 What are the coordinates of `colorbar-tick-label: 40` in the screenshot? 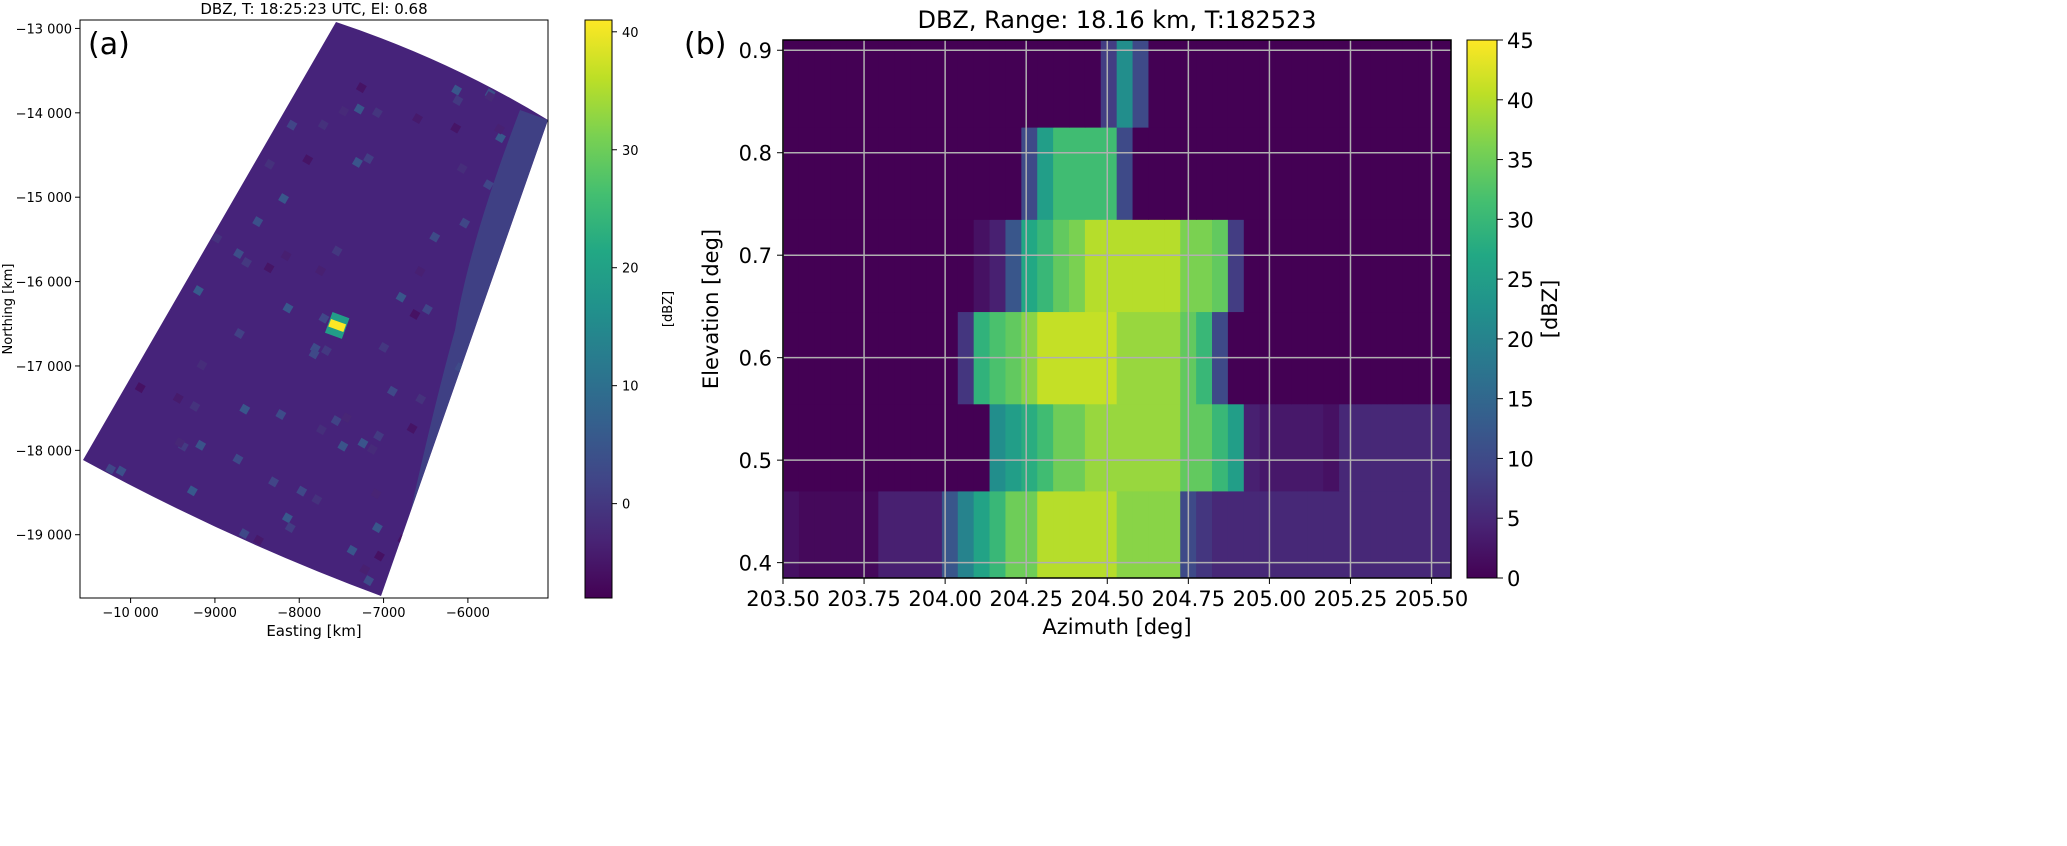 It's located at (630, 33).